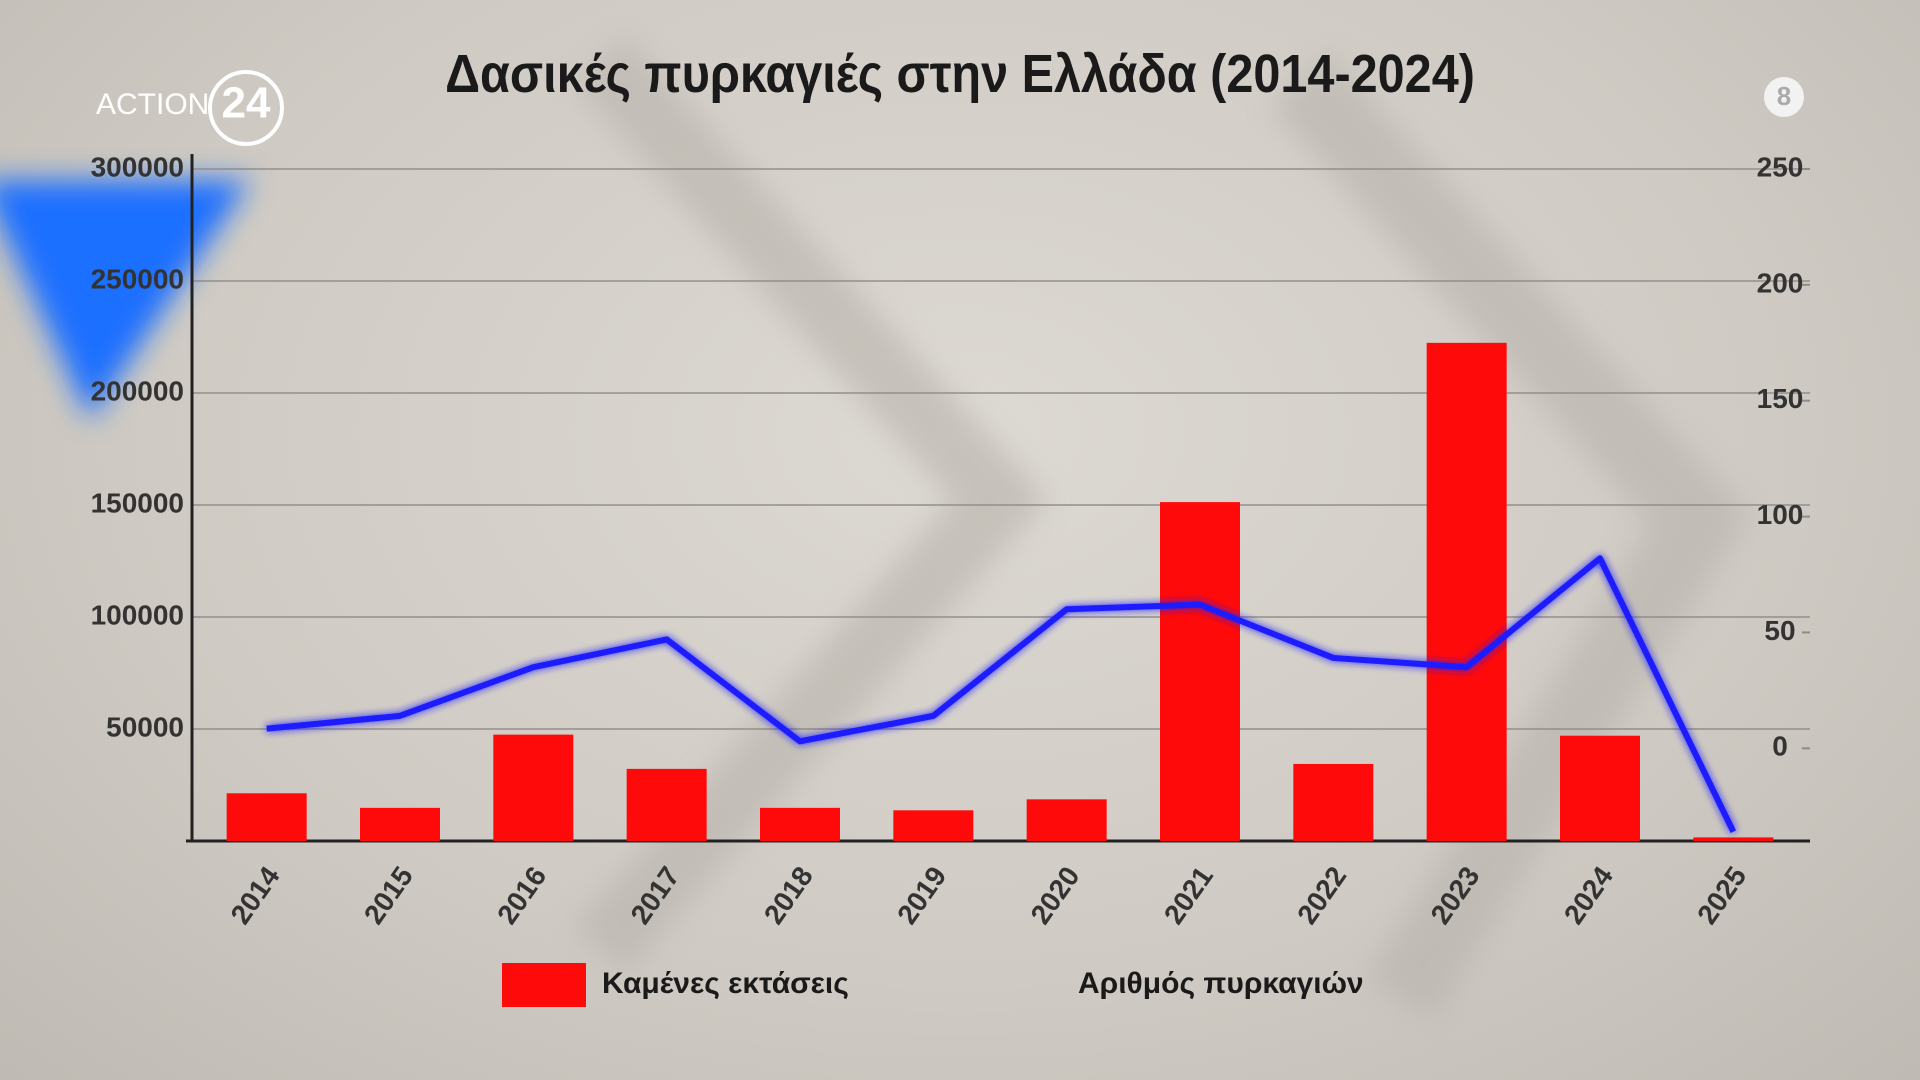 Image resolution: width=1920 pixels, height=1080 pixels. Describe the element at coordinates (921, 895) in the screenshot. I see `x-tick-label: 2019` at that location.